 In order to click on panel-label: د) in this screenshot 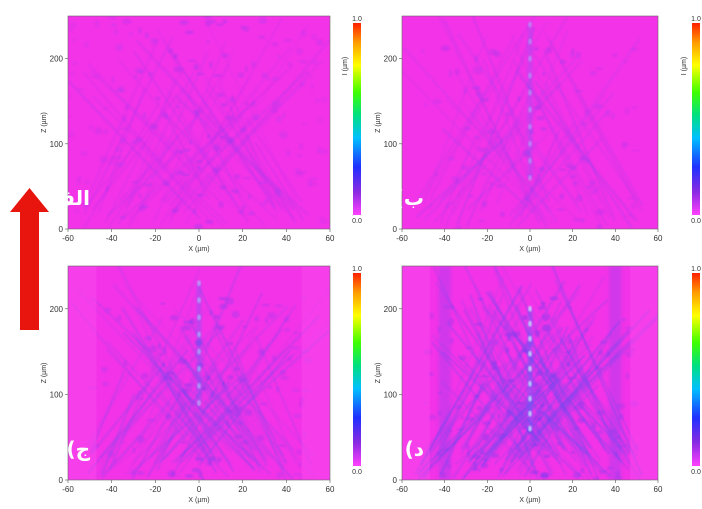, I will do `click(414, 449)`.